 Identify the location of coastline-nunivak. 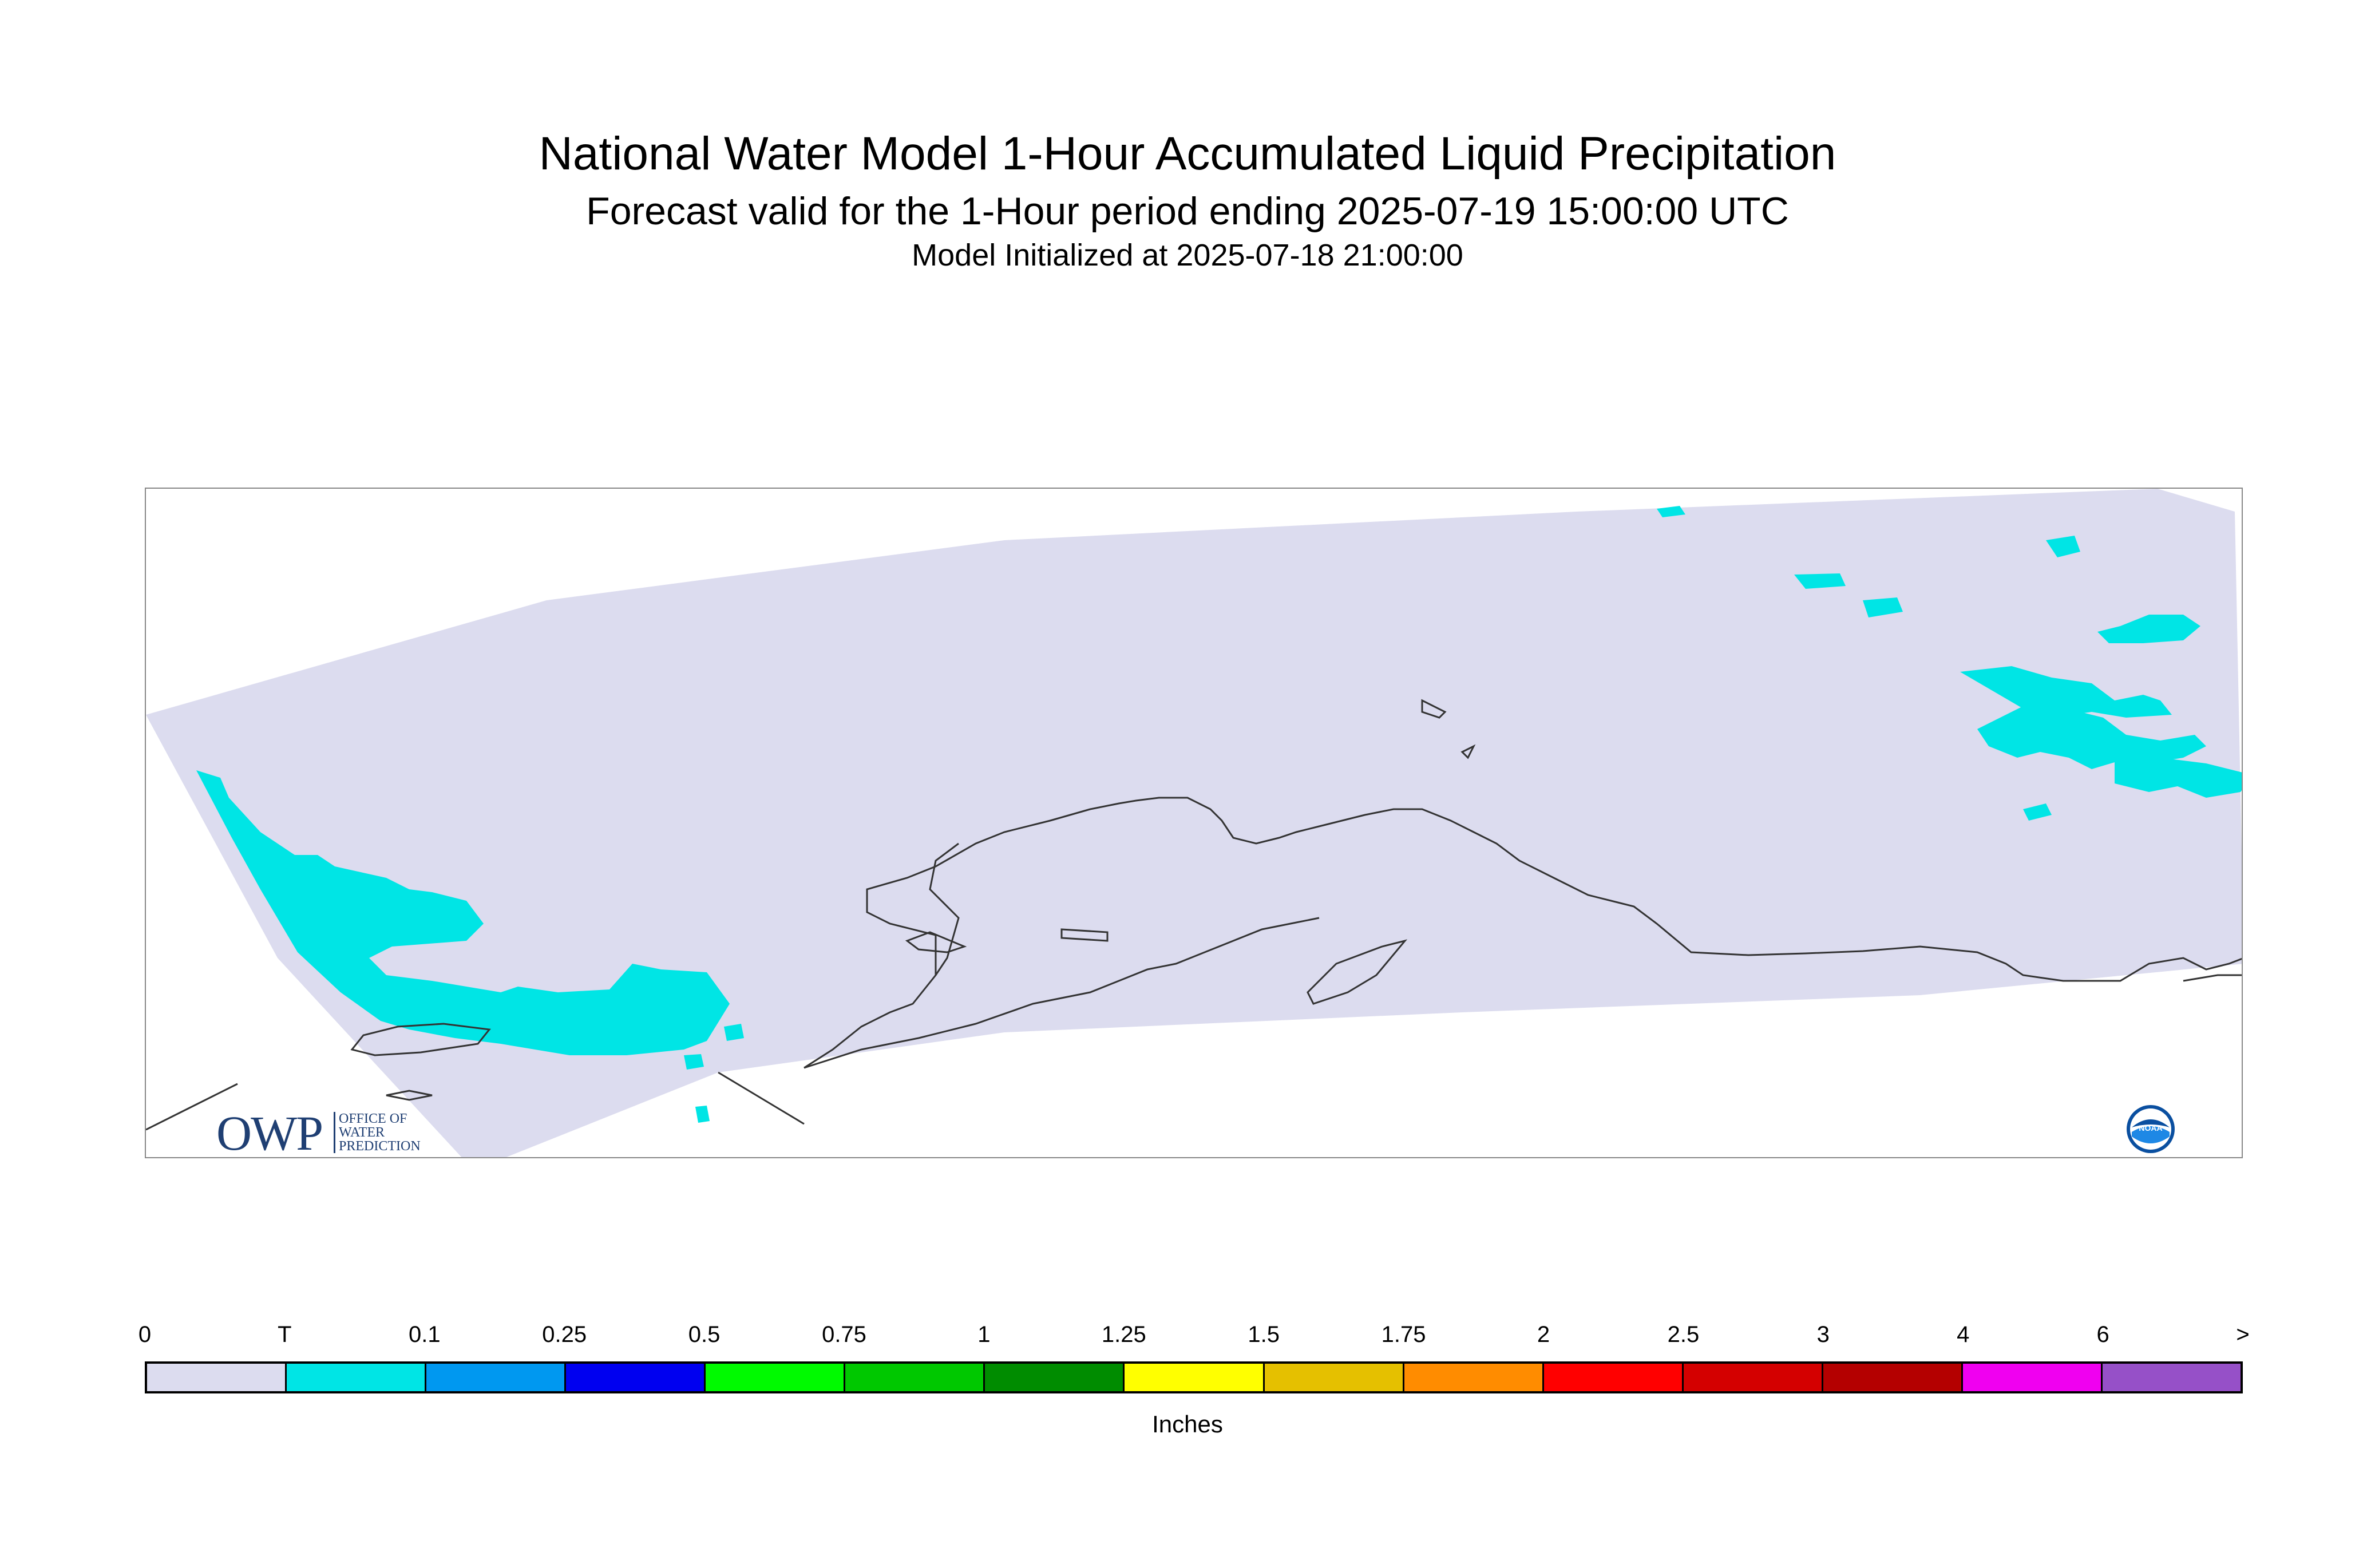
(421, 1039).